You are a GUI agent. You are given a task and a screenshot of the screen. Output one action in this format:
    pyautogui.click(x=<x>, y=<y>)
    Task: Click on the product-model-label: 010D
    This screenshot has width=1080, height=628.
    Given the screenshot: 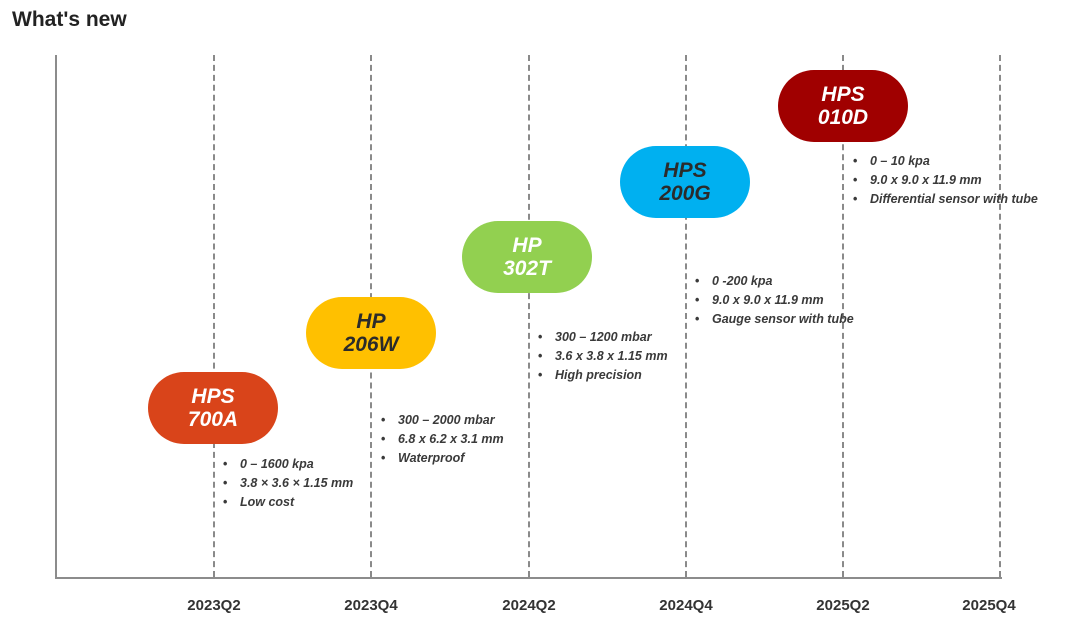 What is the action you would take?
    pyautogui.click(x=843, y=117)
    